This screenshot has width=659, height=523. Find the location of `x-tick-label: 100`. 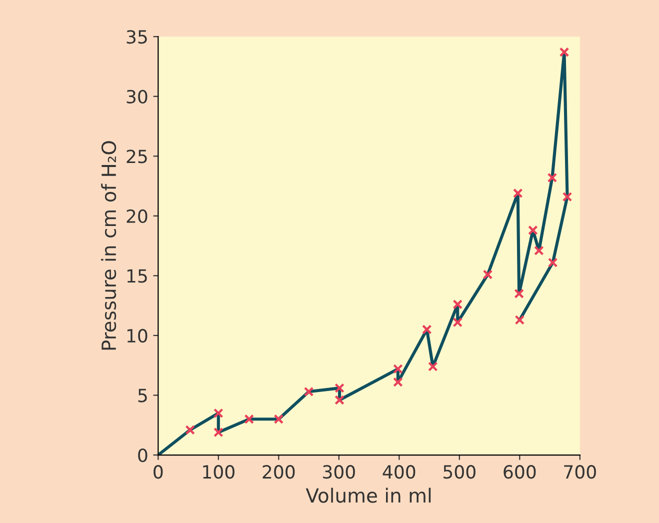

x-tick-label: 100 is located at coordinates (218, 472).